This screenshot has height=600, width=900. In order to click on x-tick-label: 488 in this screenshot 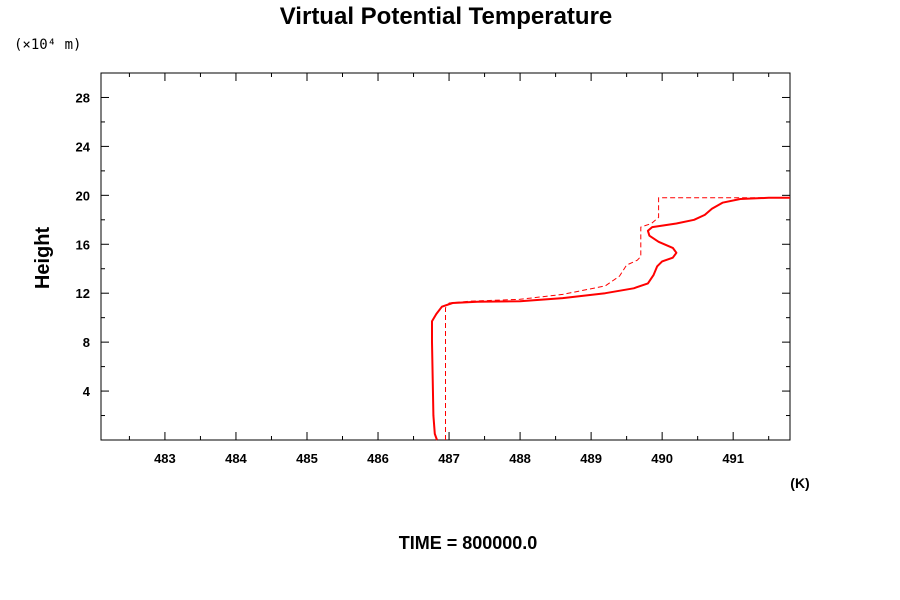, I will do `click(520, 458)`.